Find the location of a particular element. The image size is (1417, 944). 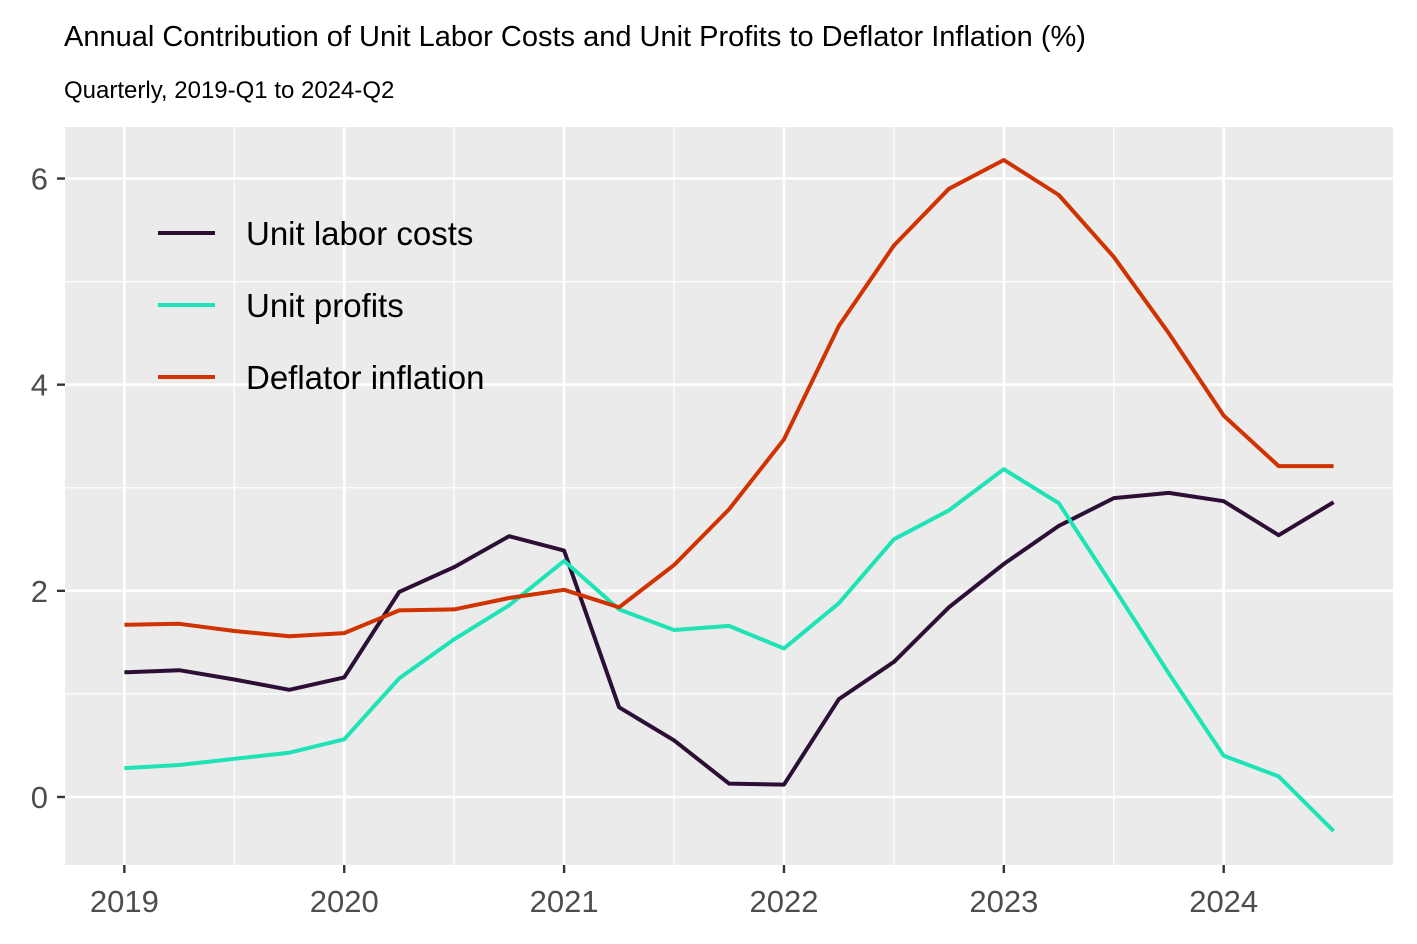

chart-subtitle: Quarterly, 2019-Q1 to 2024-Q2 is located at coordinates (229, 90).